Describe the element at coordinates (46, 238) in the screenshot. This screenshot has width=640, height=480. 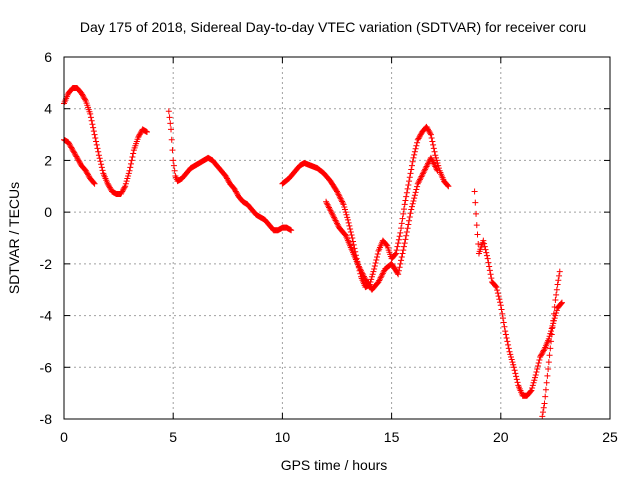
I see `y-tick-labels: -8 -6 -4 -2 0 2 4 6` at that location.